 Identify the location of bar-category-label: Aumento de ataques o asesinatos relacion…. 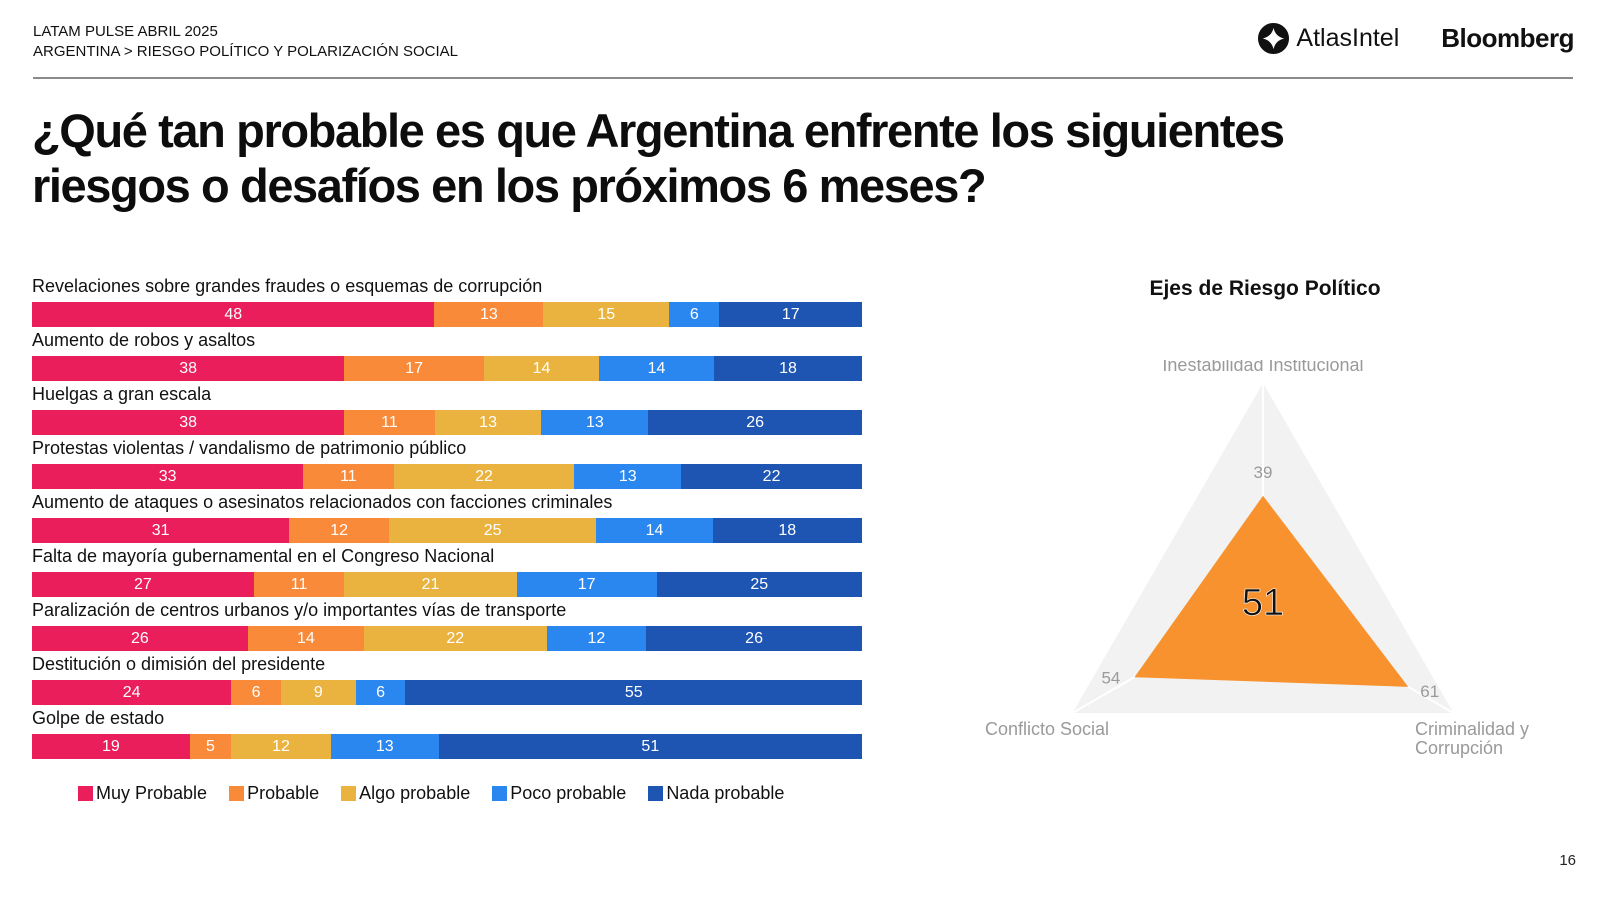
(322, 502).